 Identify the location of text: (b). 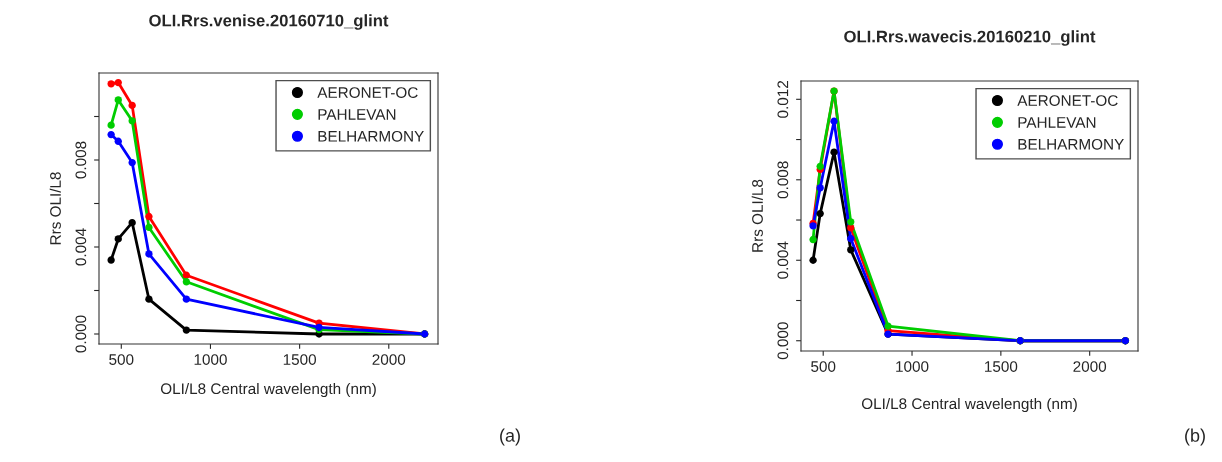
(1195, 437).